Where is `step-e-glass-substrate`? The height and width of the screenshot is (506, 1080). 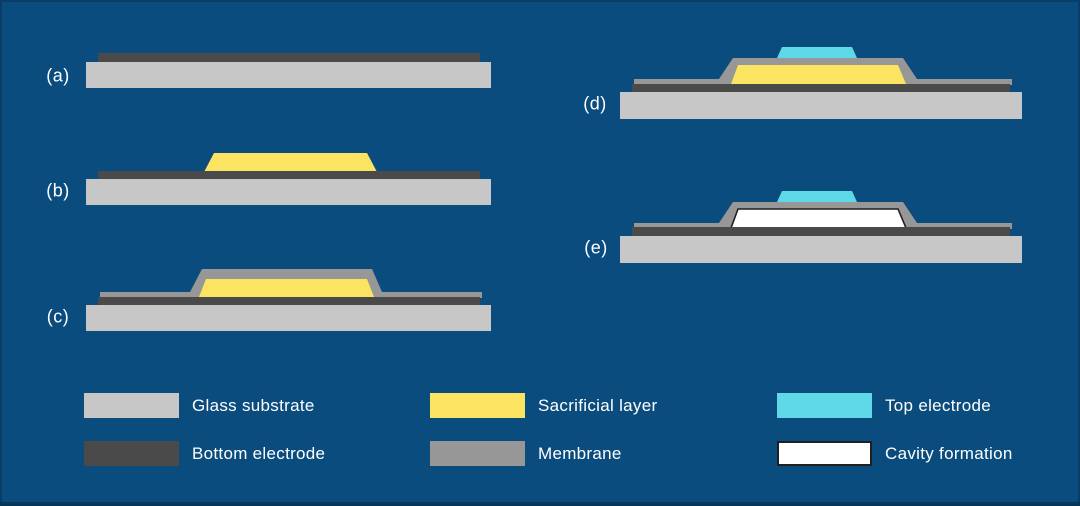 step-e-glass-substrate is located at coordinates (821, 249).